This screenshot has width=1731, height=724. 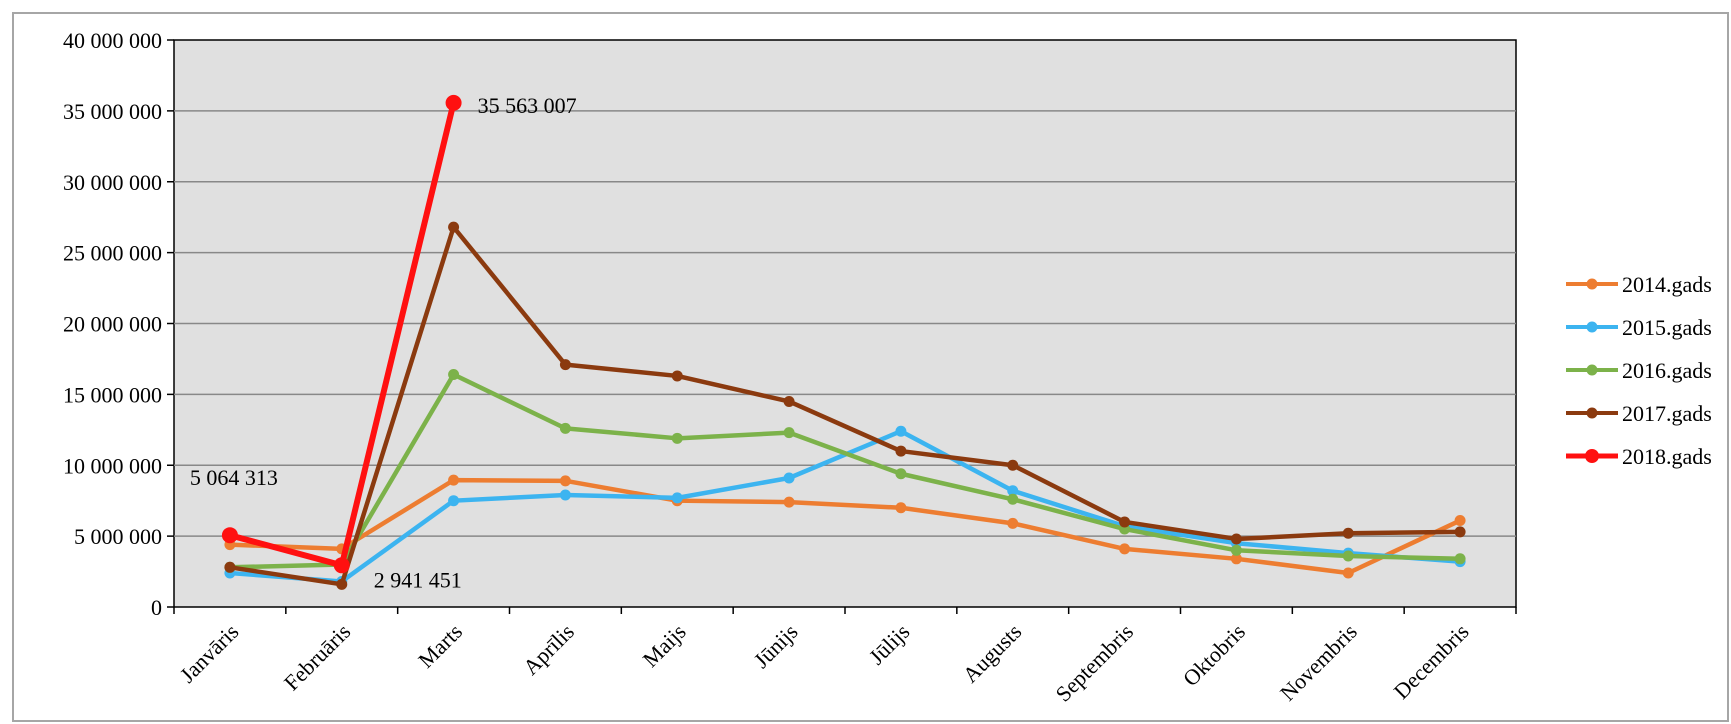 What do you see at coordinates (1667, 327) in the screenshot?
I see `legend-label: 2015.gads` at bounding box center [1667, 327].